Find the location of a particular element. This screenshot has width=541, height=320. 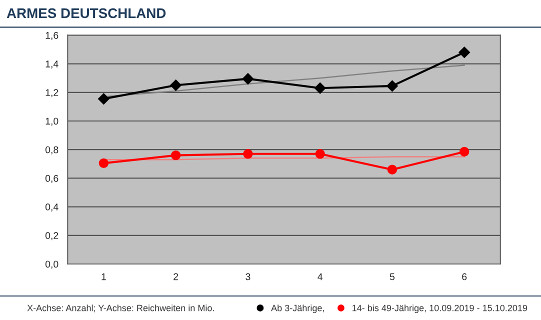

y-tick-label: 0,8 is located at coordinates (51, 150).